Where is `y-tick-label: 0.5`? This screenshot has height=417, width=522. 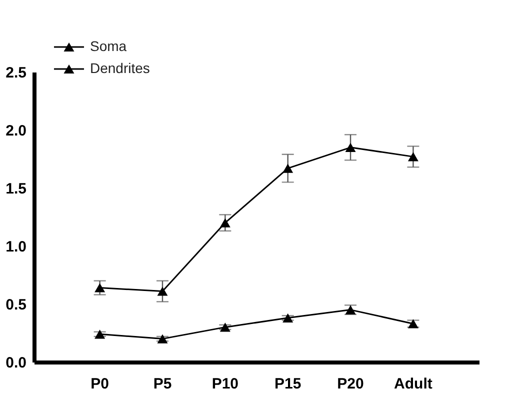
y-tick-label: 0.5 is located at coordinates (16, 305).